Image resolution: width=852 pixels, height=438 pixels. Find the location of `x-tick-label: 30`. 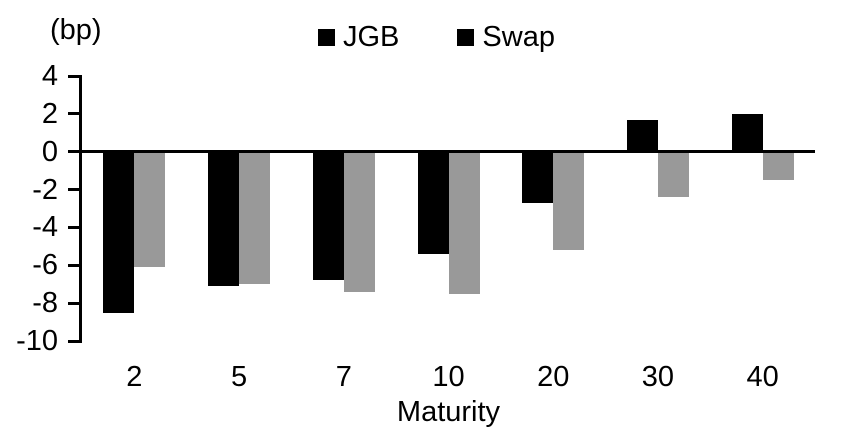

x-tick-label: 30 is located at coordinates (658, 377).